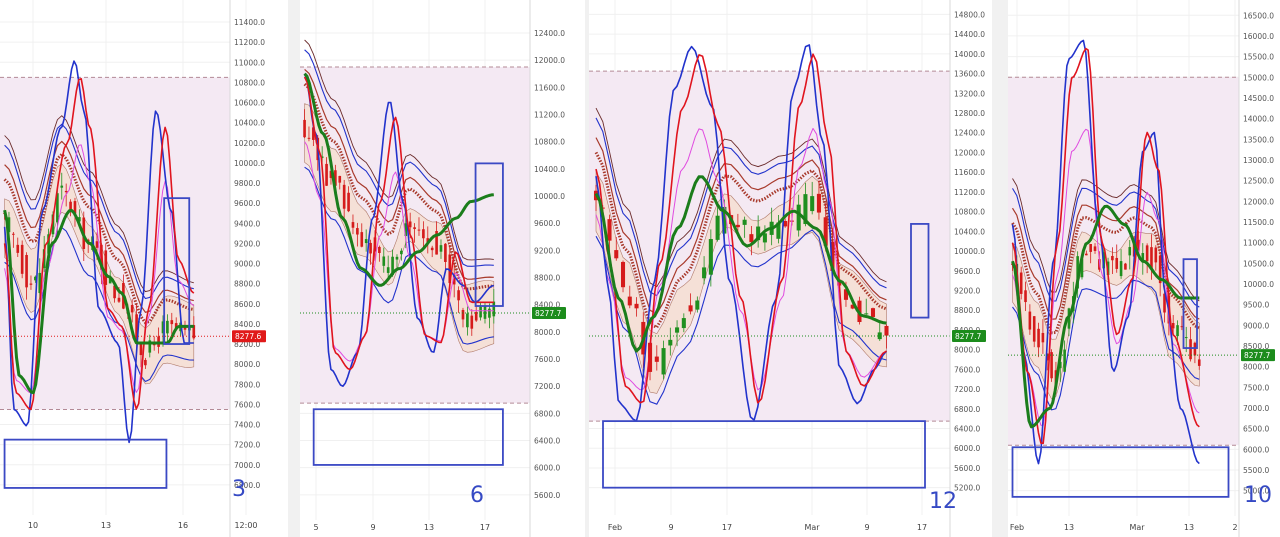 Image resolution: width=1280 pixels, height=537 pixels. Describe the element at coordinates (547, 359) in the screenshot. I see `y-tick-label: 7600.0` at that location.